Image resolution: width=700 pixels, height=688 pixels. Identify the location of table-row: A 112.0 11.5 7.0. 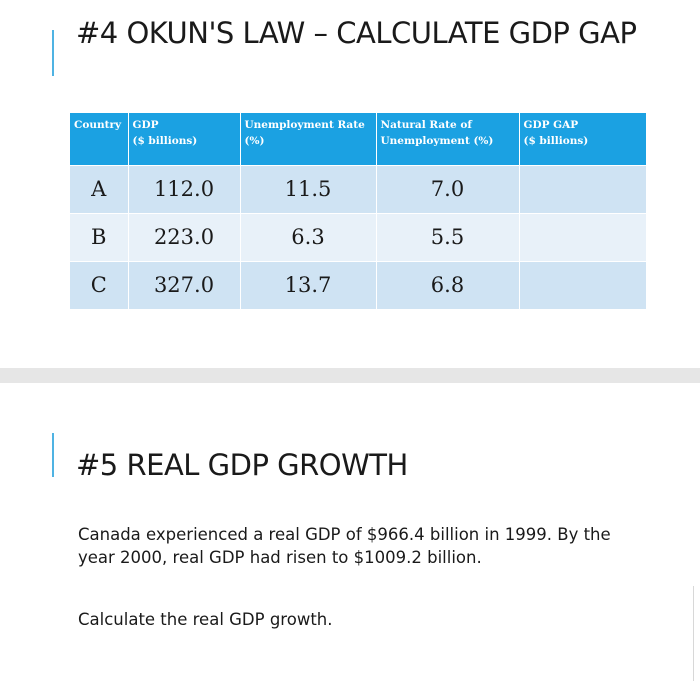
(358, 189).